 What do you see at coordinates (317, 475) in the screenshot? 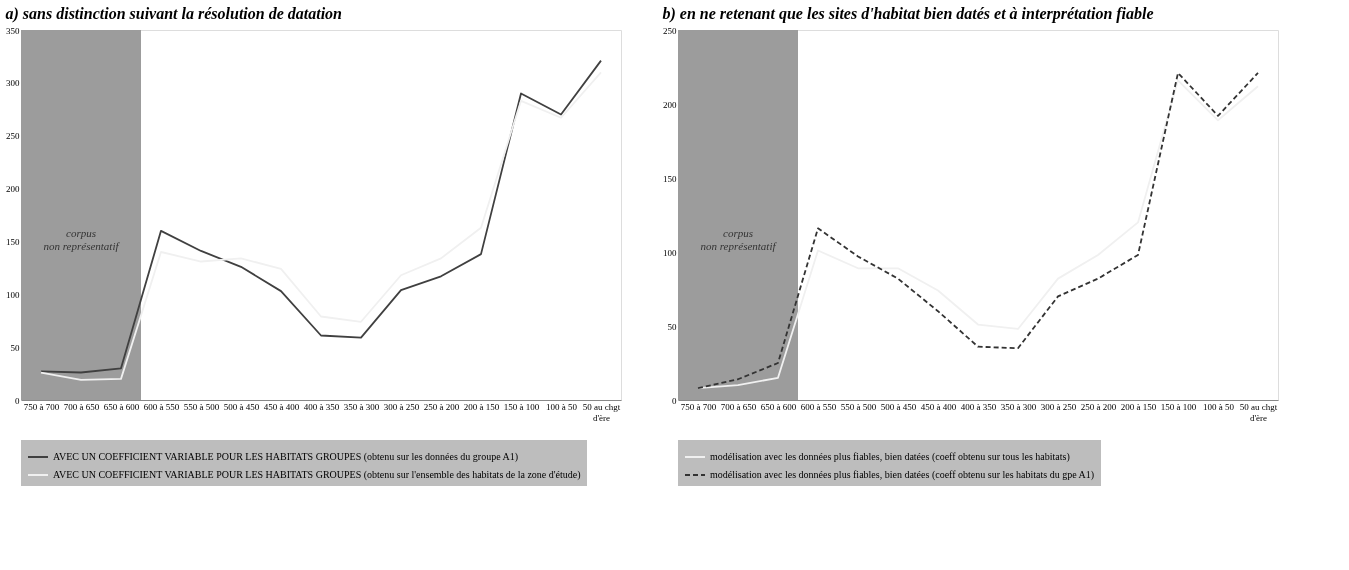
I see `legend-label: AVEC UN COEFFICIENT VARIABLE POUR LES HABITATS GROUPES (obtenu sur l'ensemble des habitats de la zone d'étude)` at bounding box center [317, 475].